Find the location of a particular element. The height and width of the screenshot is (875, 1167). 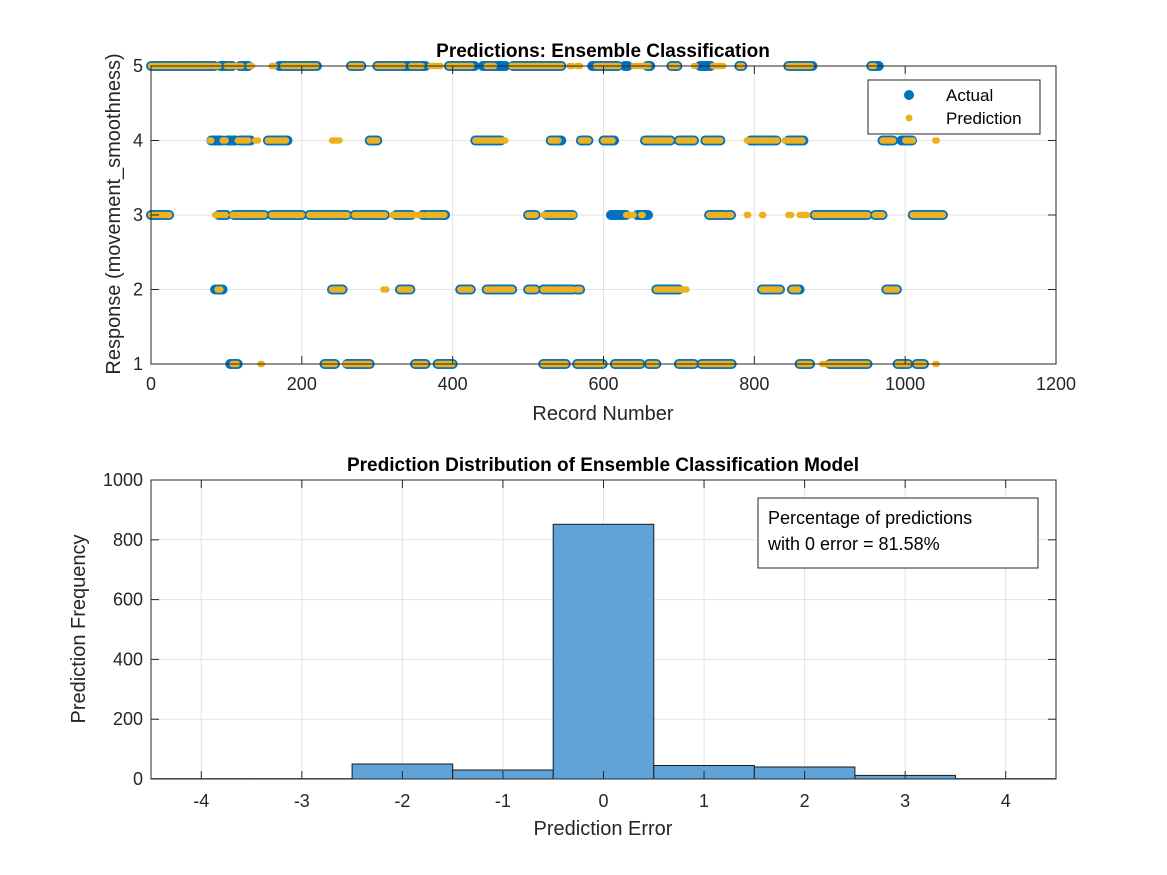

annotation-line-2: with 0 error = 81.58% is located at coordinates (853, 544).